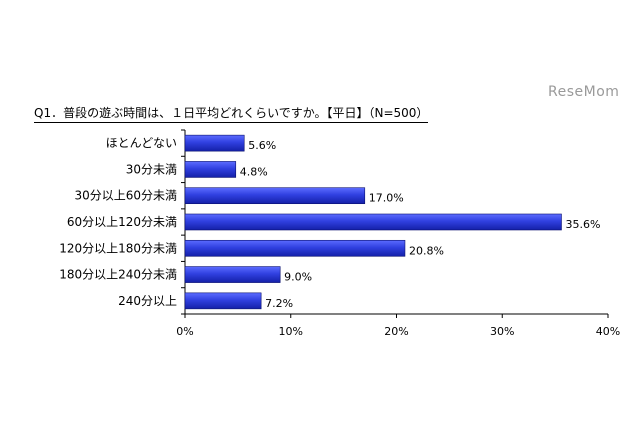  I want to click on value-label: 20.8%, so click(426, 250).